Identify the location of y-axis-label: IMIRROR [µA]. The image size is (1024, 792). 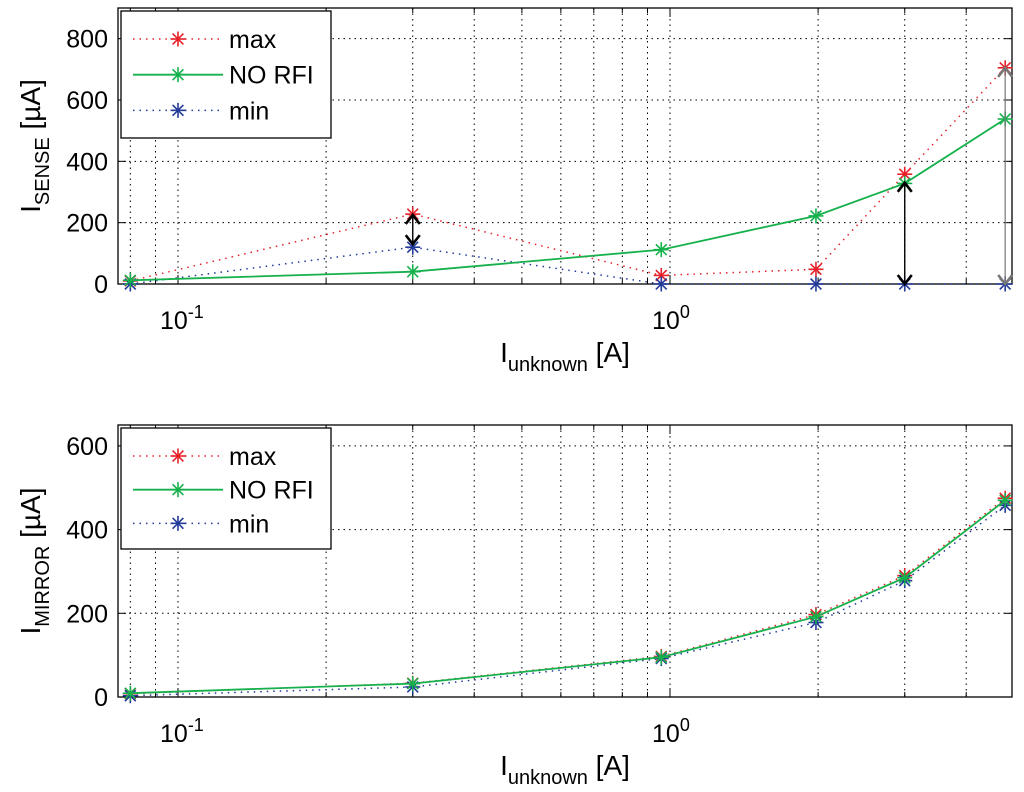
(34, 560).